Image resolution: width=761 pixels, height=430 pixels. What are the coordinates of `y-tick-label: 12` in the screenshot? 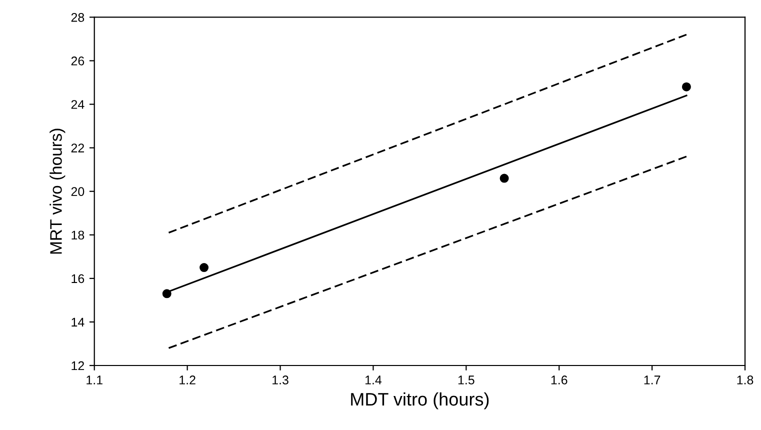 It's located at (78, 365).